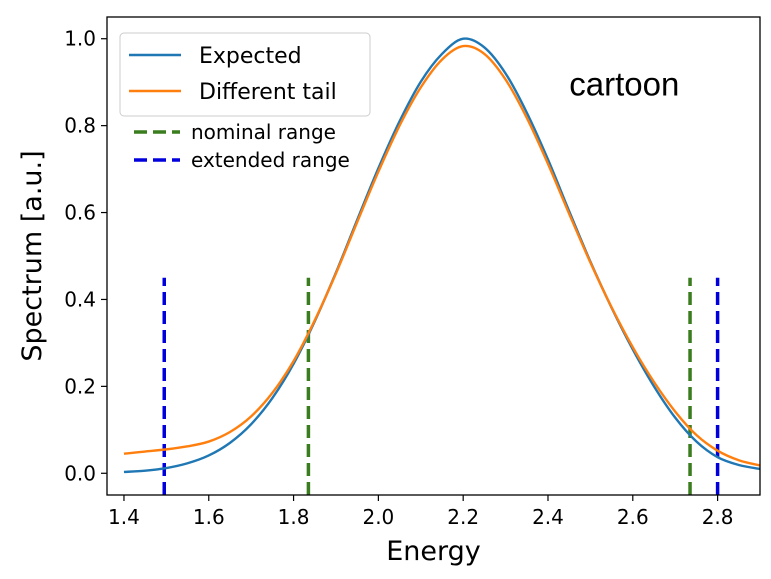 This screenshot has height=579, width=771. I want to click on y-tick-label: 0.6, so click(80, 213).